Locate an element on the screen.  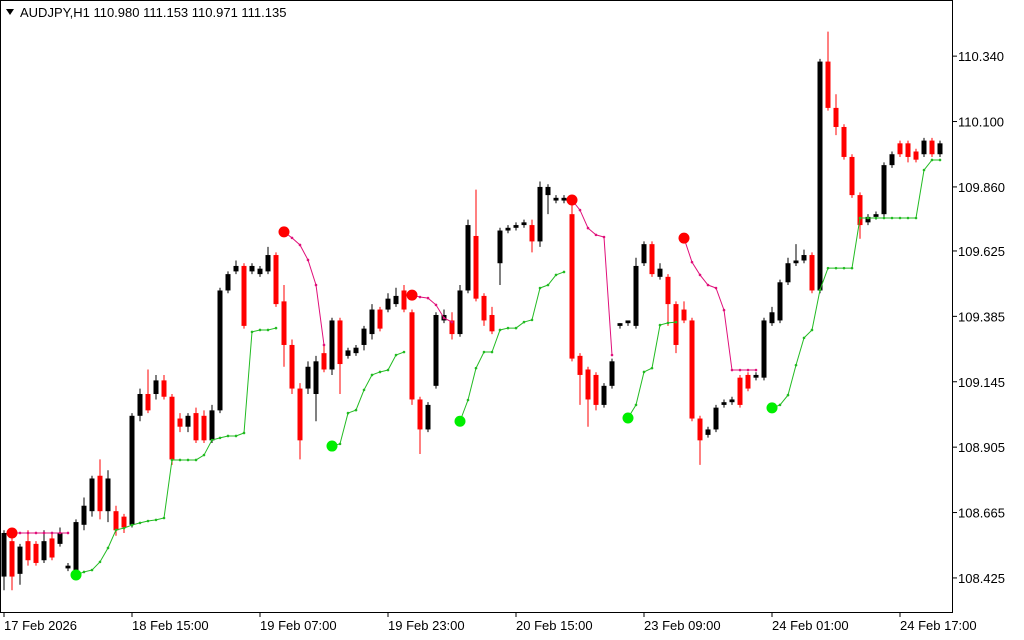
y-tick-label: 109.625 is located at coordinates (981, 251).